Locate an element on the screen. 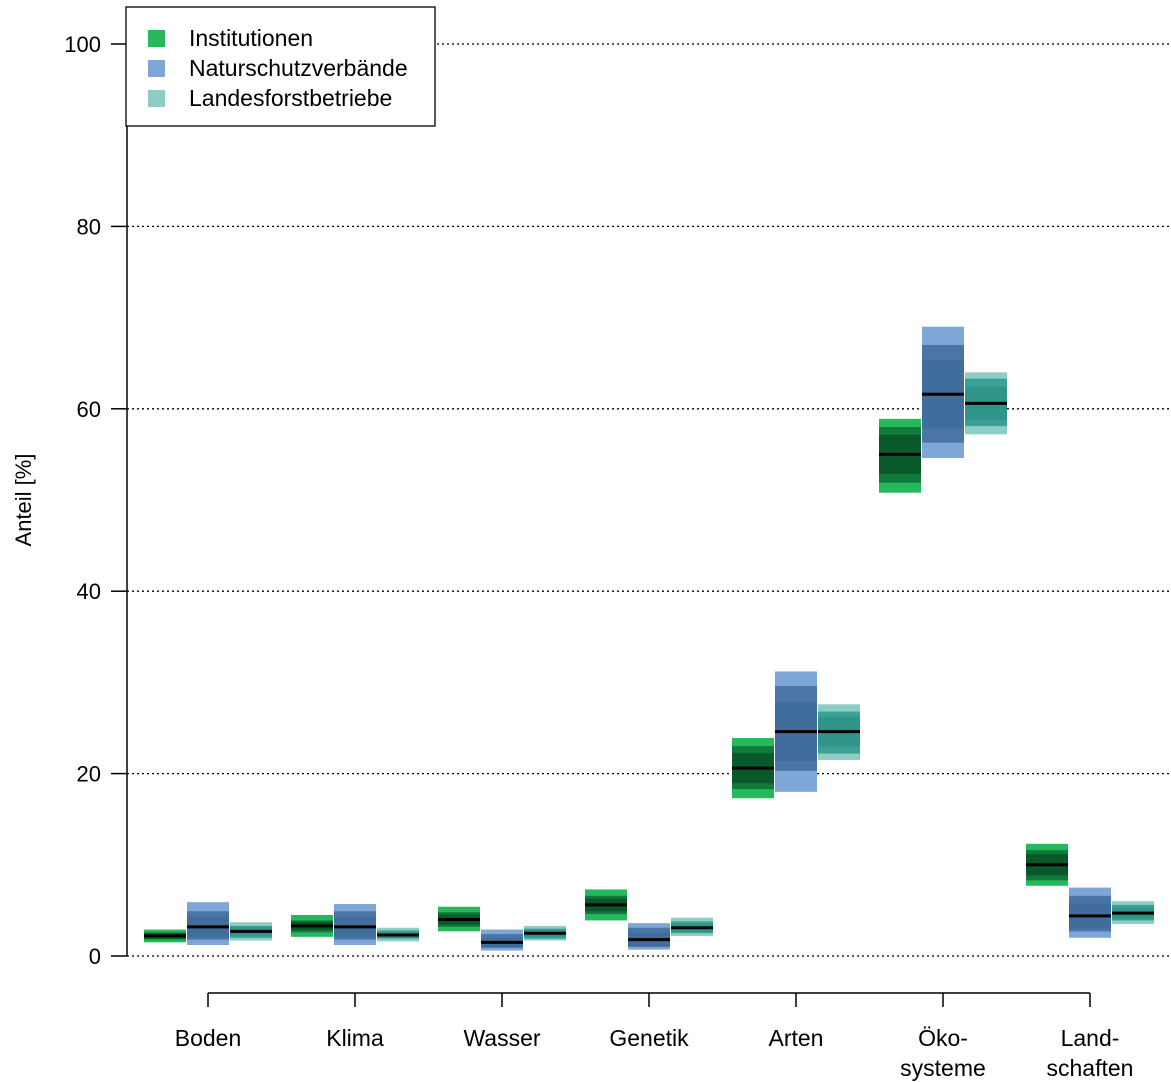 Image resolution: width=1171 pixels, height=1082 pixels. y-tick-label: 40 is located at coordinates (89, 591).